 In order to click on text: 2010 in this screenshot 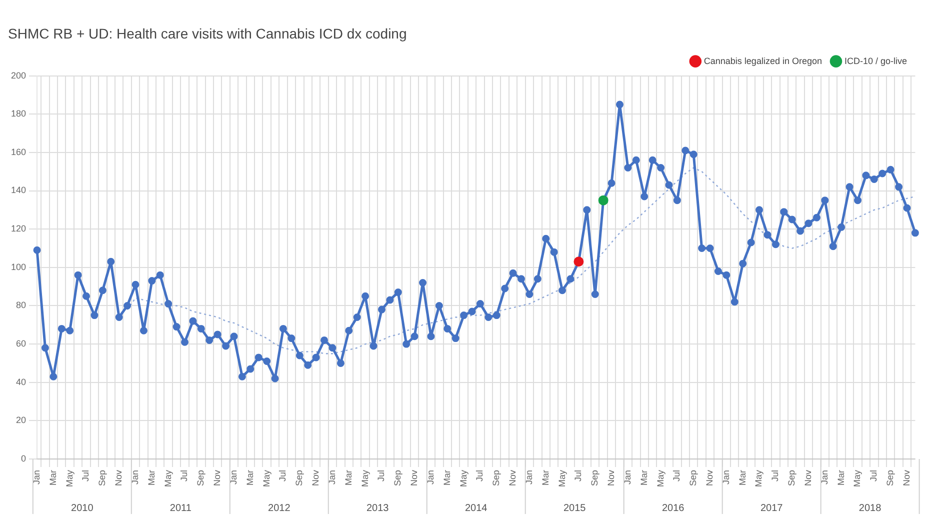, I will do `click(82, 508)`.